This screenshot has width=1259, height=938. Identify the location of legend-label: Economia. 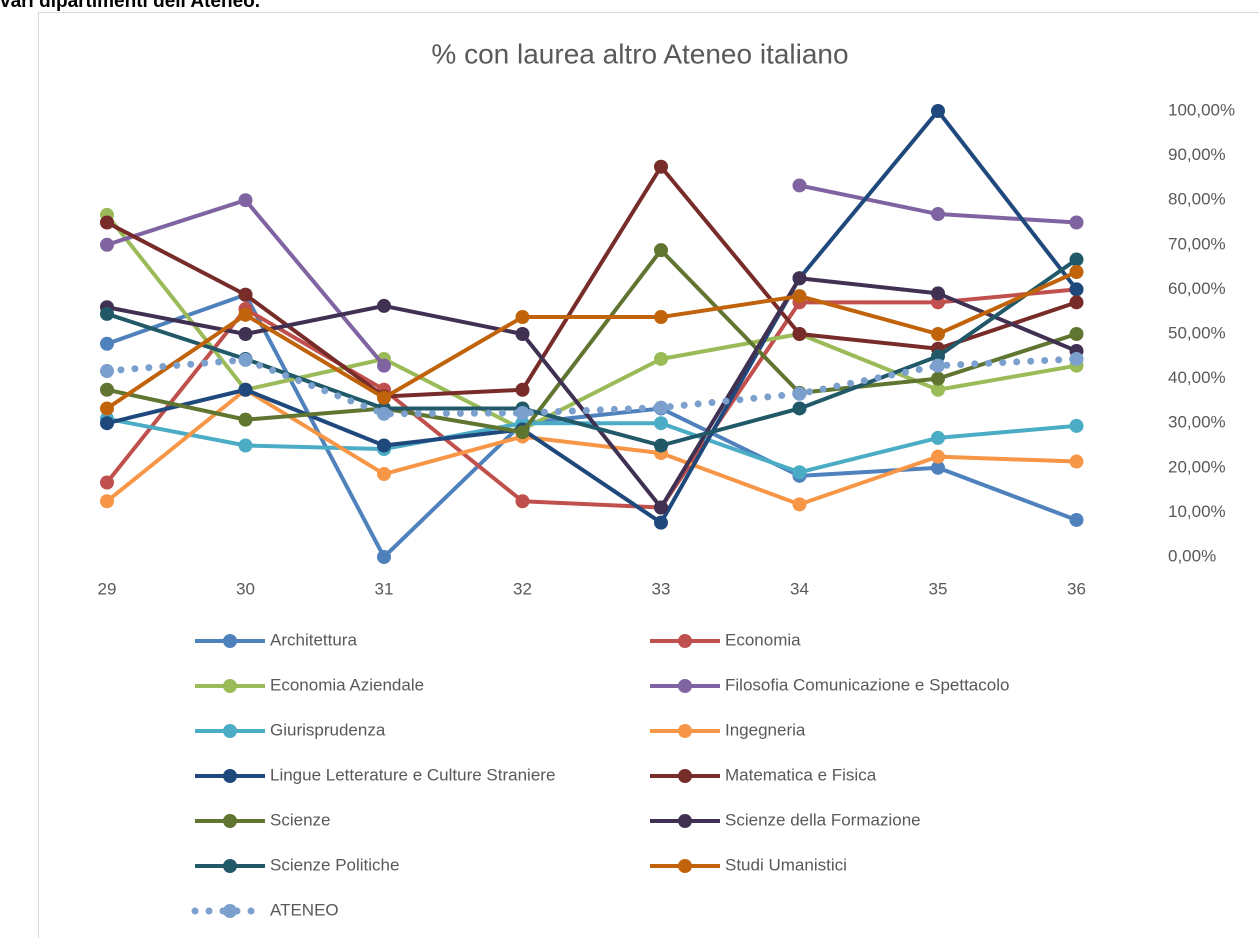
(763, 639).